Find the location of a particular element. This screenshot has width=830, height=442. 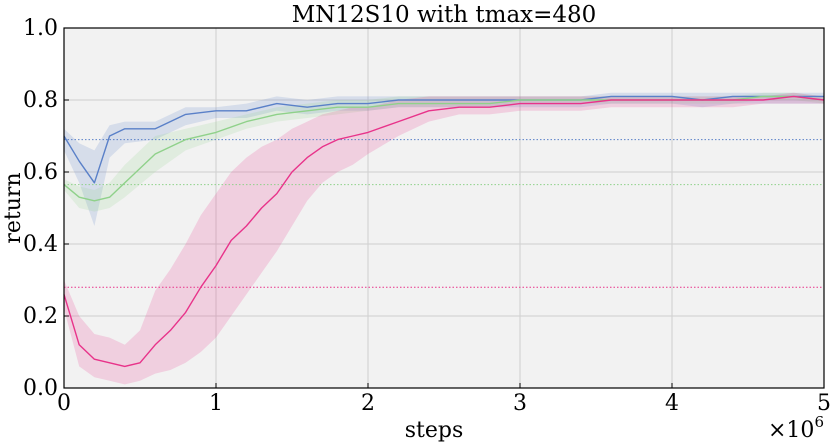

x-tick-labels: 0 1 2 3 4 5 is located at coordinates (443, 403).